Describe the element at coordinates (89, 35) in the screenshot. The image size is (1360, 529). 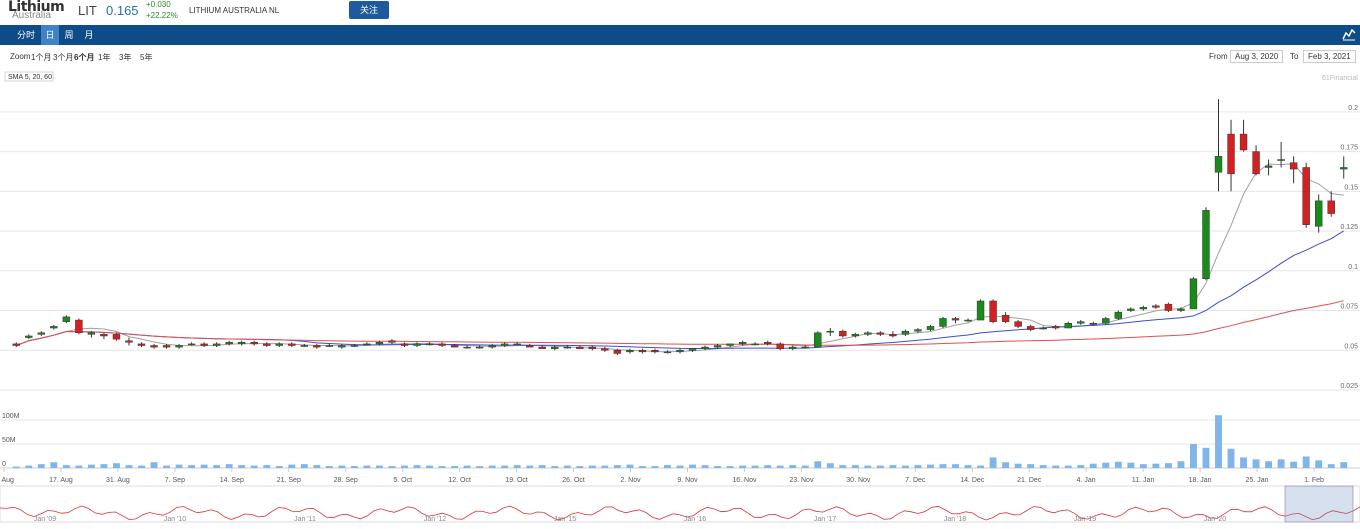
I see `tab-monthly: 月` at that location.